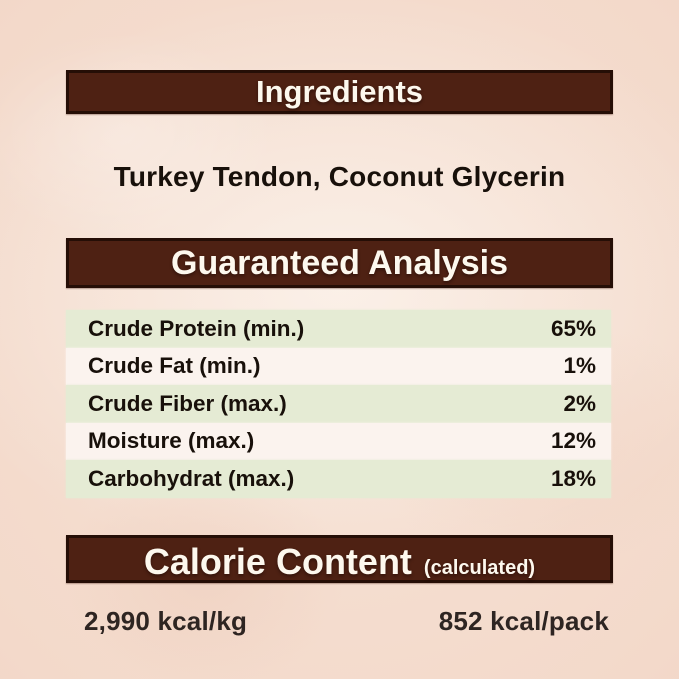  Describe the element at coordinates (573, 441) in the screenshot. I see `analysis-row-value: 12%` at that location.